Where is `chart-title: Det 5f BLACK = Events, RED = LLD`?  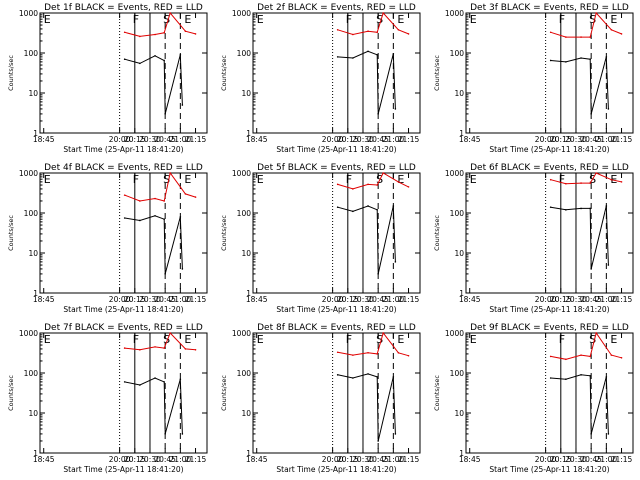
chart-title: Det 5f BLACK = Events, RED = LLD is located at coordinates (336, 168).